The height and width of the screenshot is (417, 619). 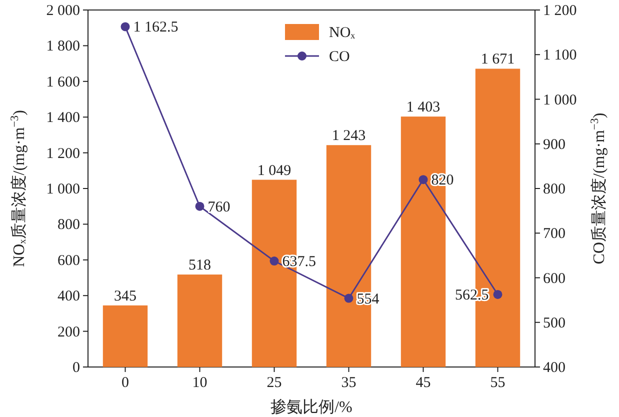 What do you see at coordinates (554, 368) in the screenshot?
I see `y2-tick-label: 400` at bounding box center [554, 368].